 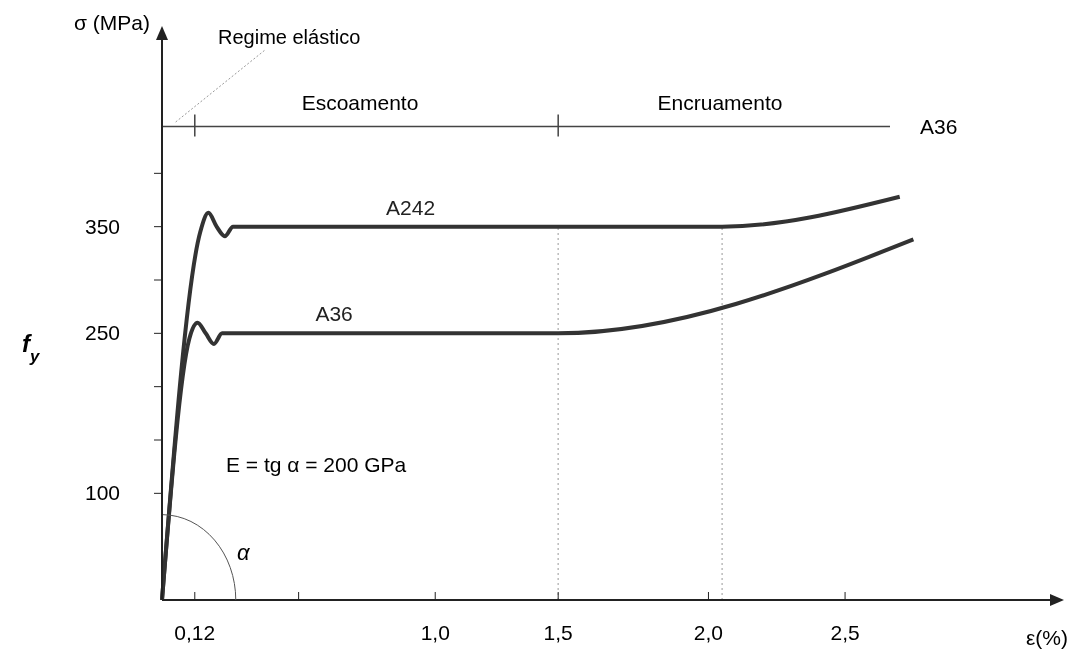 I want to click on annotation: E = tg α = 200 GPa, so click(x=316, y=464).